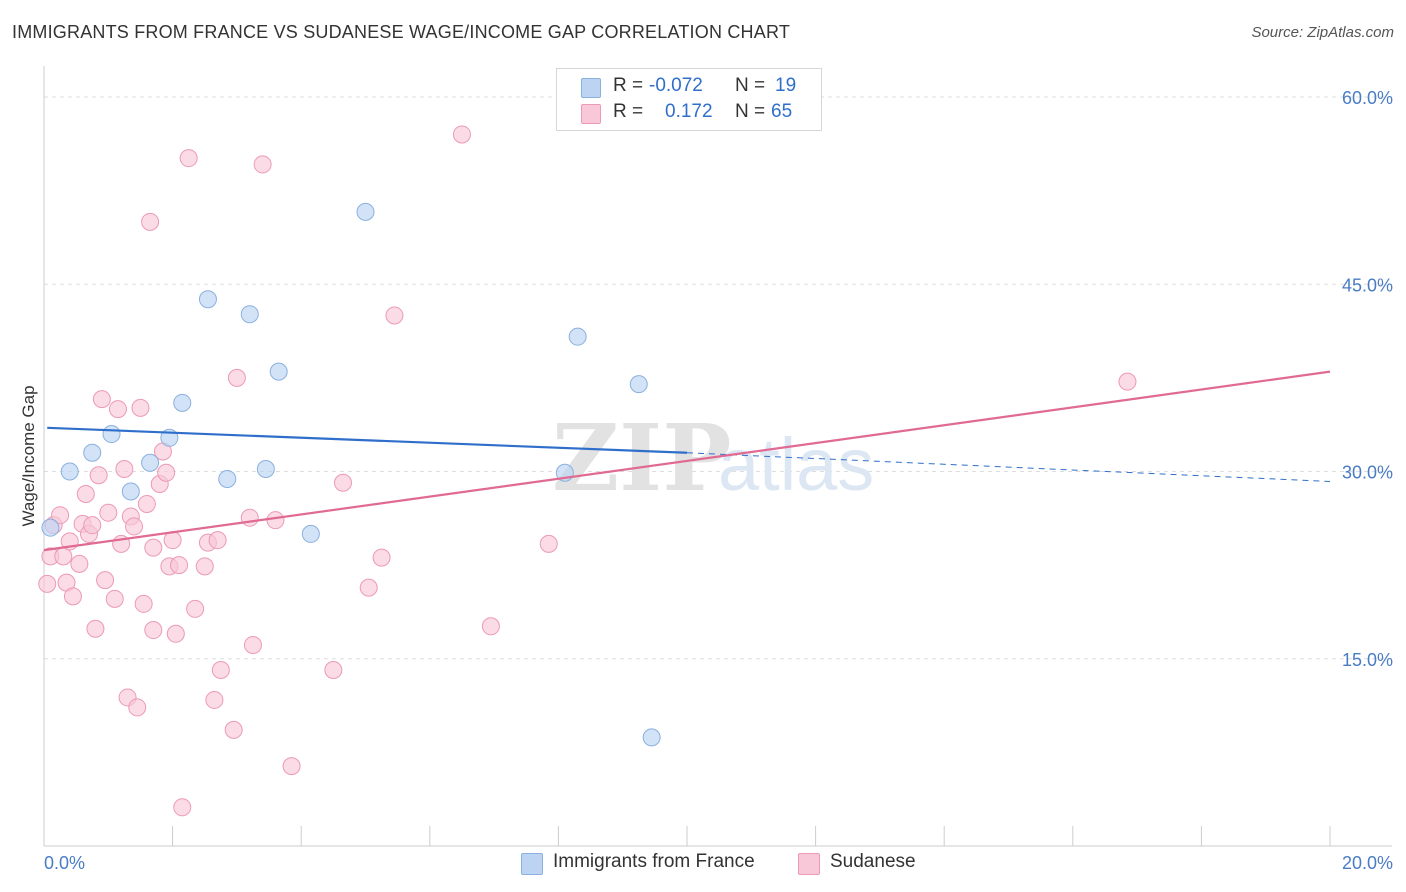 Image resolution: width=1406 pixels, height=892 pixels. Describe the element at coordinates (1322, 32) in the screenshot. I see `source-label: Source: ZipAtlas.com` at that location.